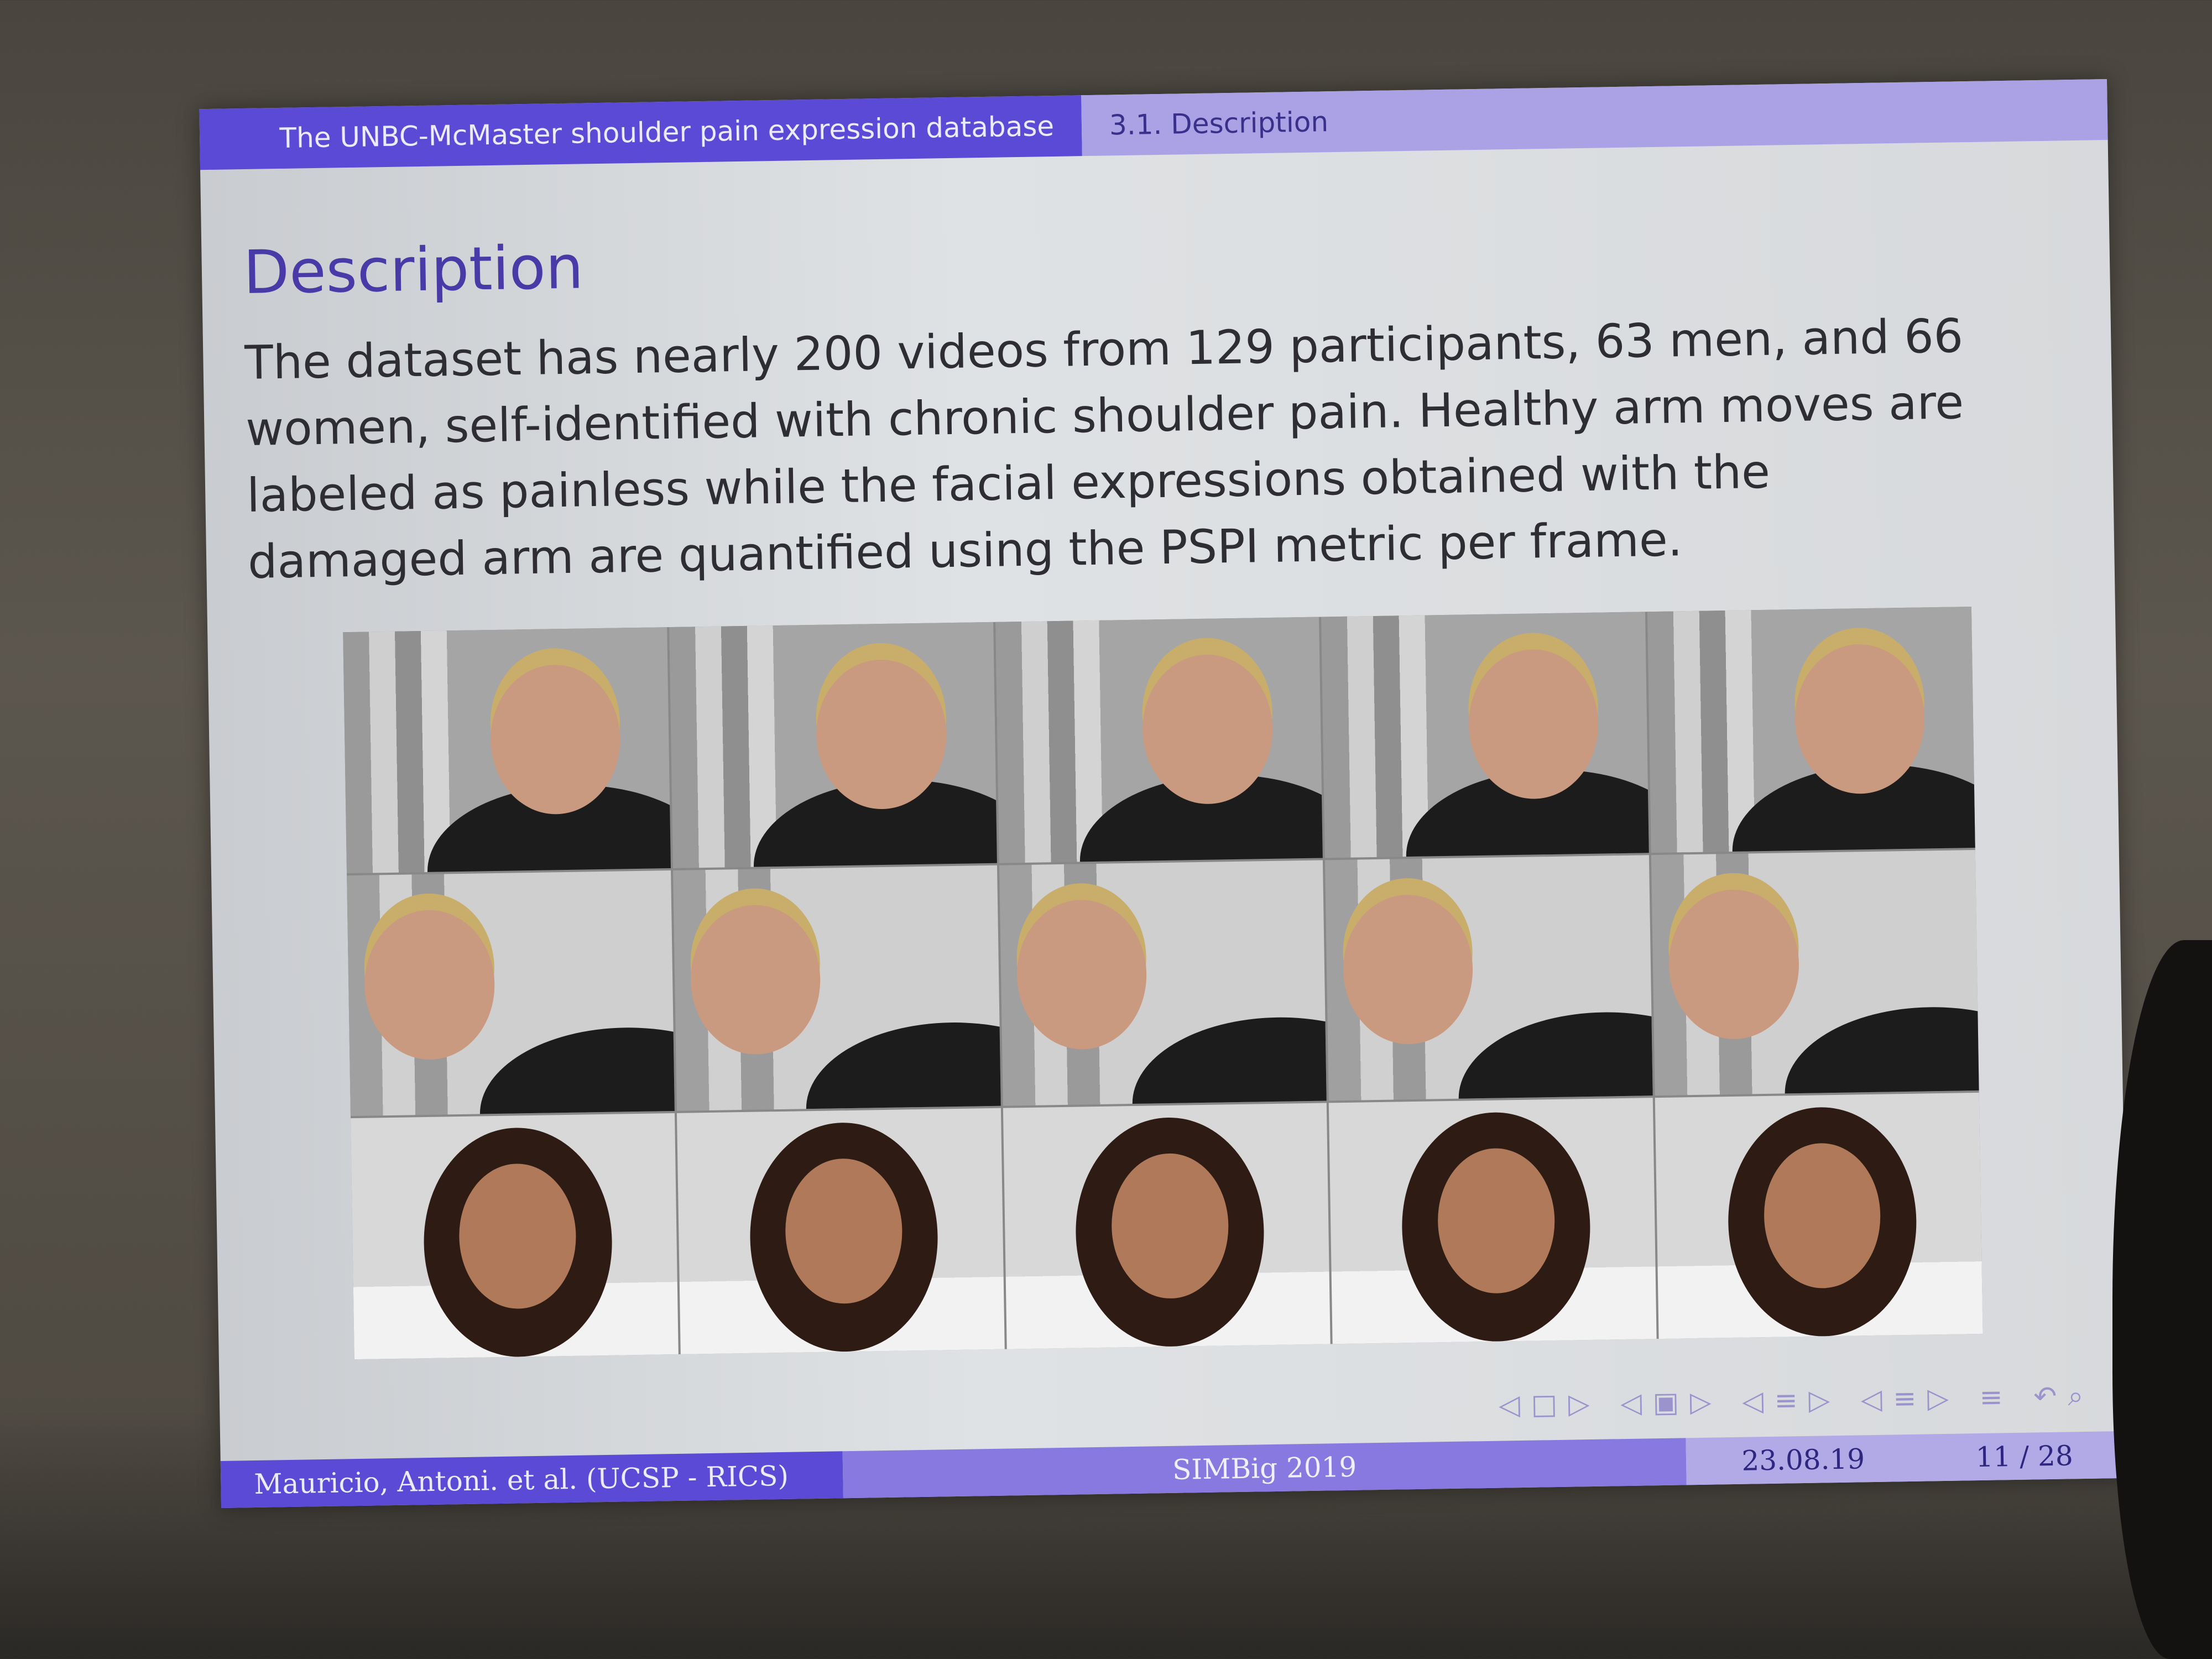 This screenshot has width=2212, height=1659. I want to click on audience-head, so click(2162, 1300).